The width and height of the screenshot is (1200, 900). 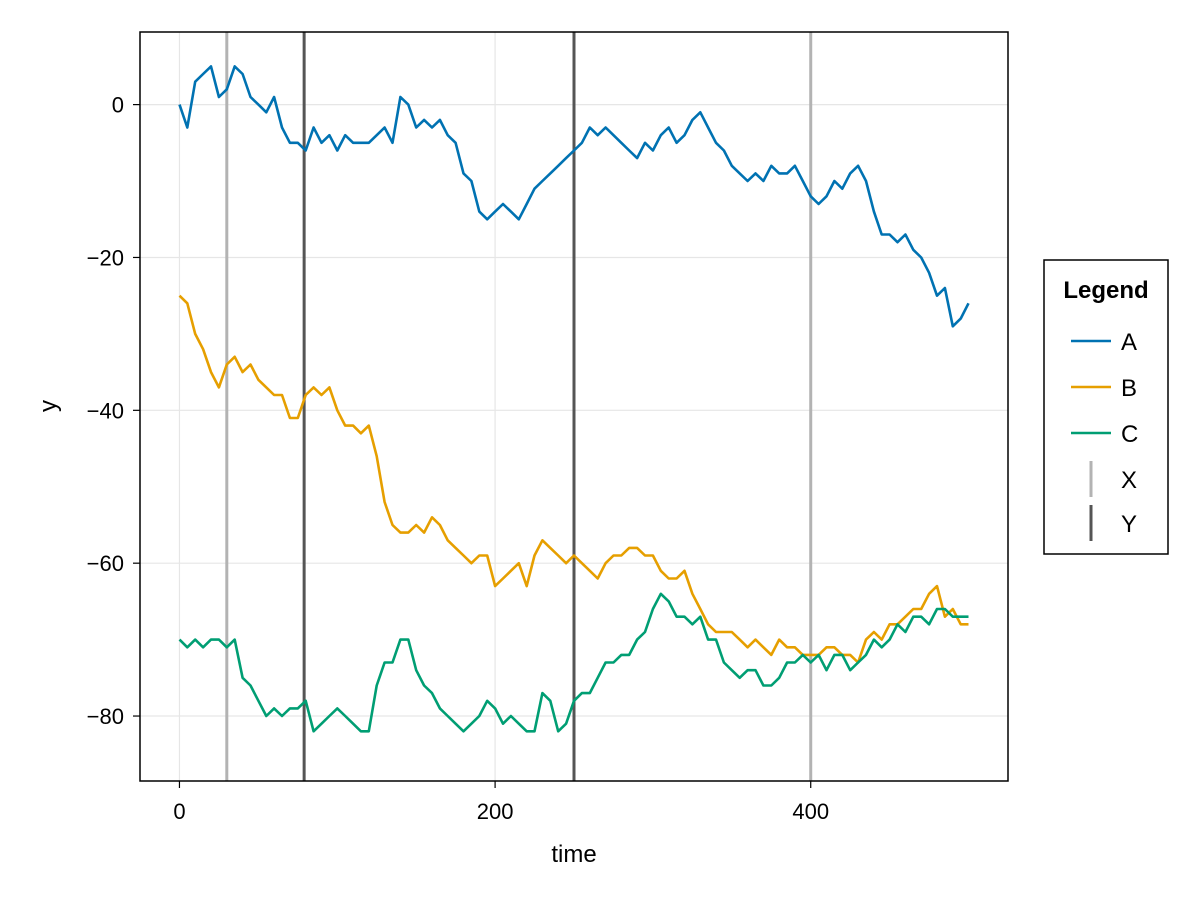 I want to click on legend-box, so click(x=1106, y=407).